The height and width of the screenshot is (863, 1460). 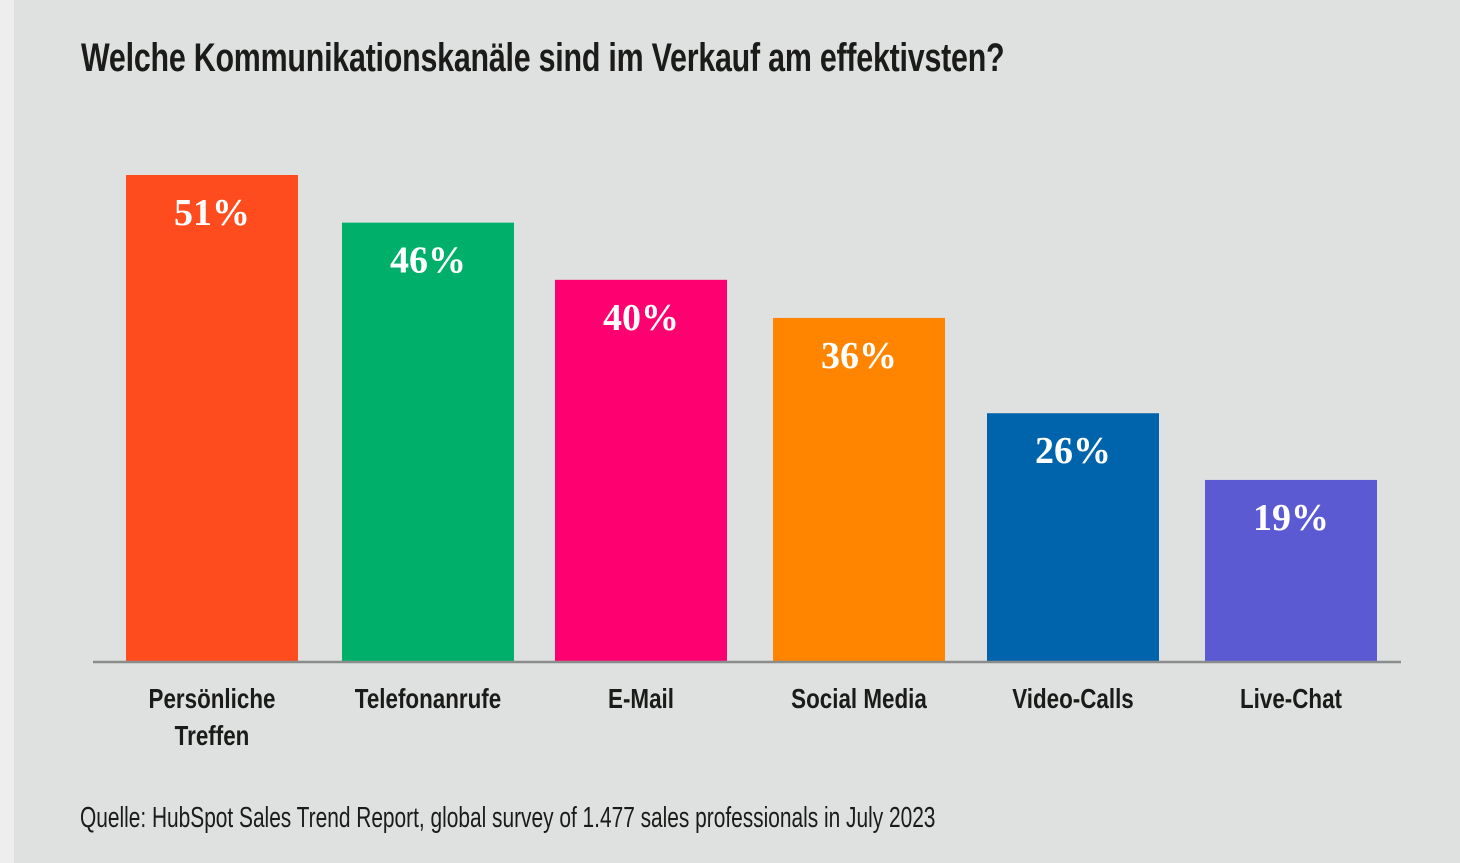 What do you see at coordinates (859, 356) in the screenshot?
I see `bar-value-label: 36%` at bounding box center [859, 356].